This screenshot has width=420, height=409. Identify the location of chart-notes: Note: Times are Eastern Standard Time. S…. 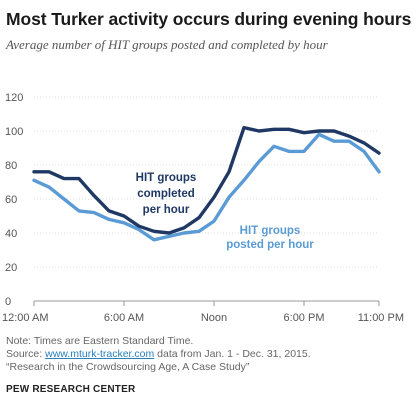
(158, 354).